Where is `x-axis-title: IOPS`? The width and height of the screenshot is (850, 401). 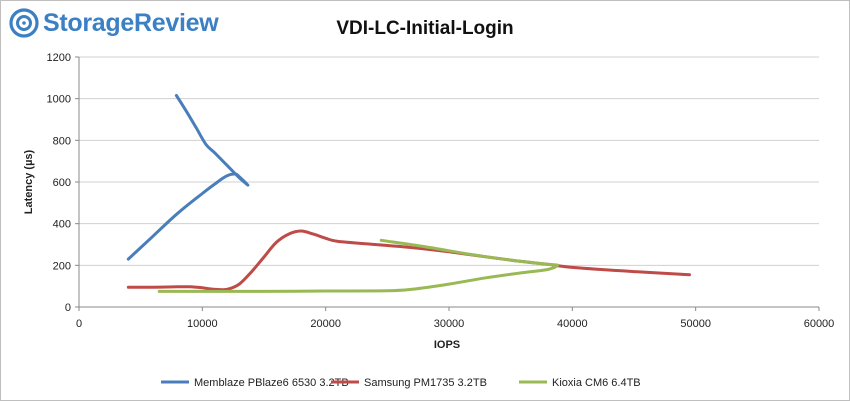
x-axis-title: IOPS is located at coordinates (447, 345).